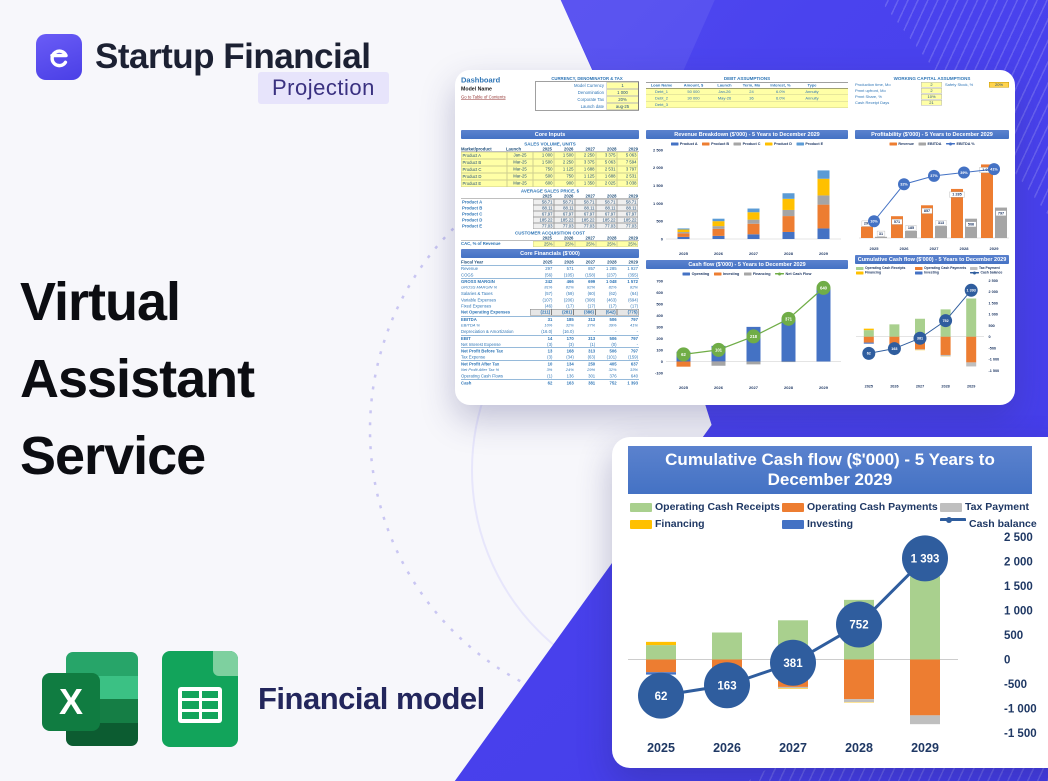 The width and height of the screenshot is (1048, 781). Describe the element at coordinates (627, 162) in the screenshot. I see `span-iv-v: 7 594` at that location.